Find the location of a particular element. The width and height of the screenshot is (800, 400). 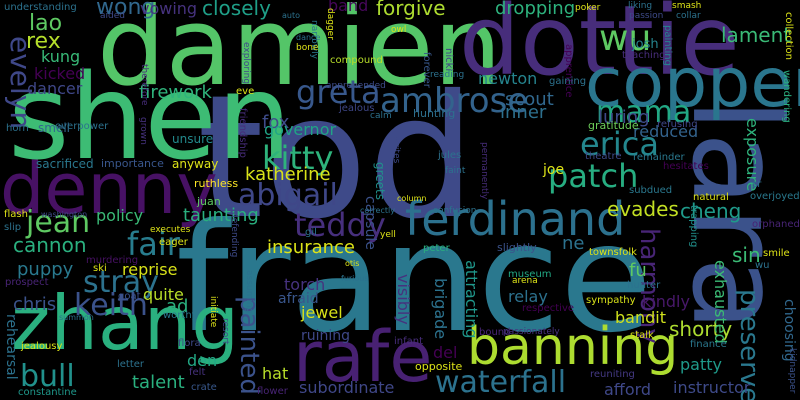

word-peter: peter is located at coordinates (436, 248).